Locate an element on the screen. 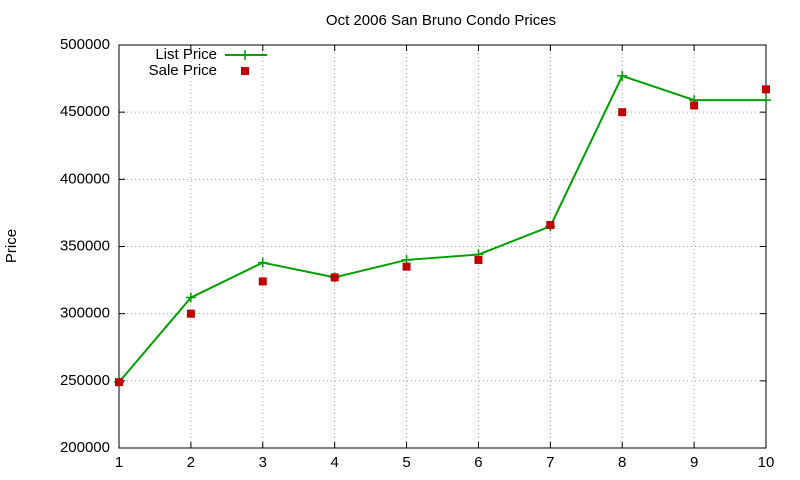  y-tick-label: 250000 is located at coordinates (85, 380).